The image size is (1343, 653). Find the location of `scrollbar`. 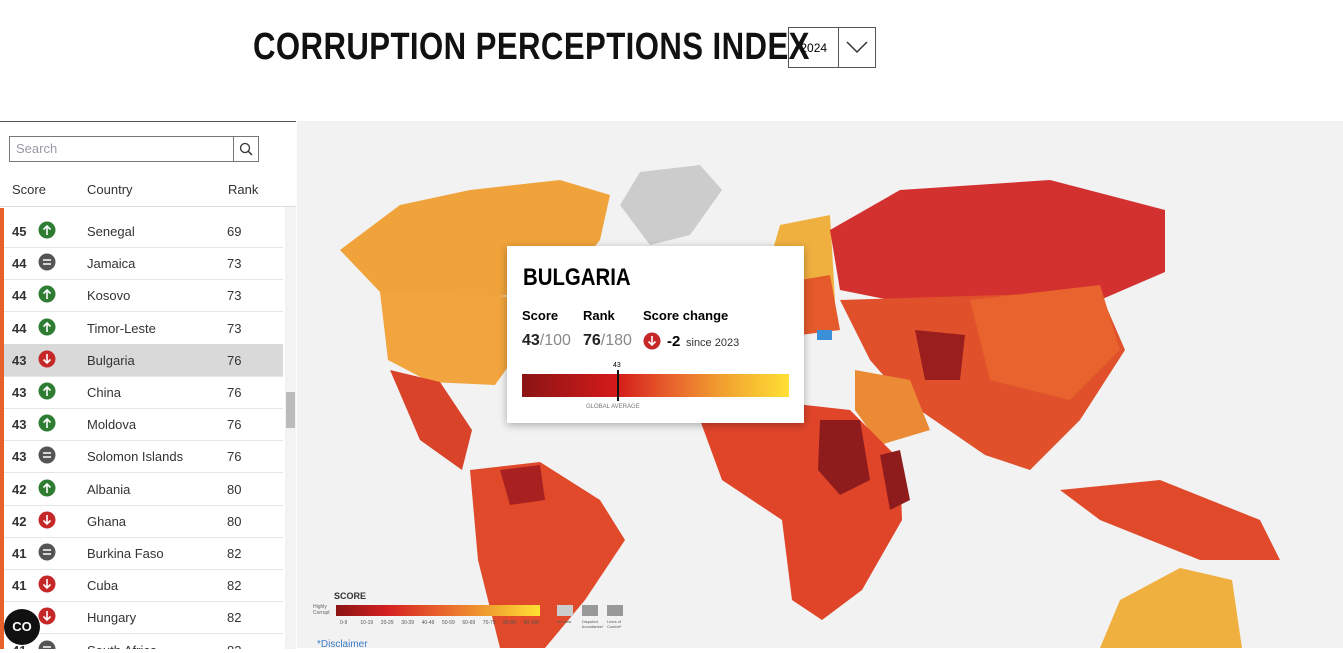

scrollbar is located at coordinates (290, 428).